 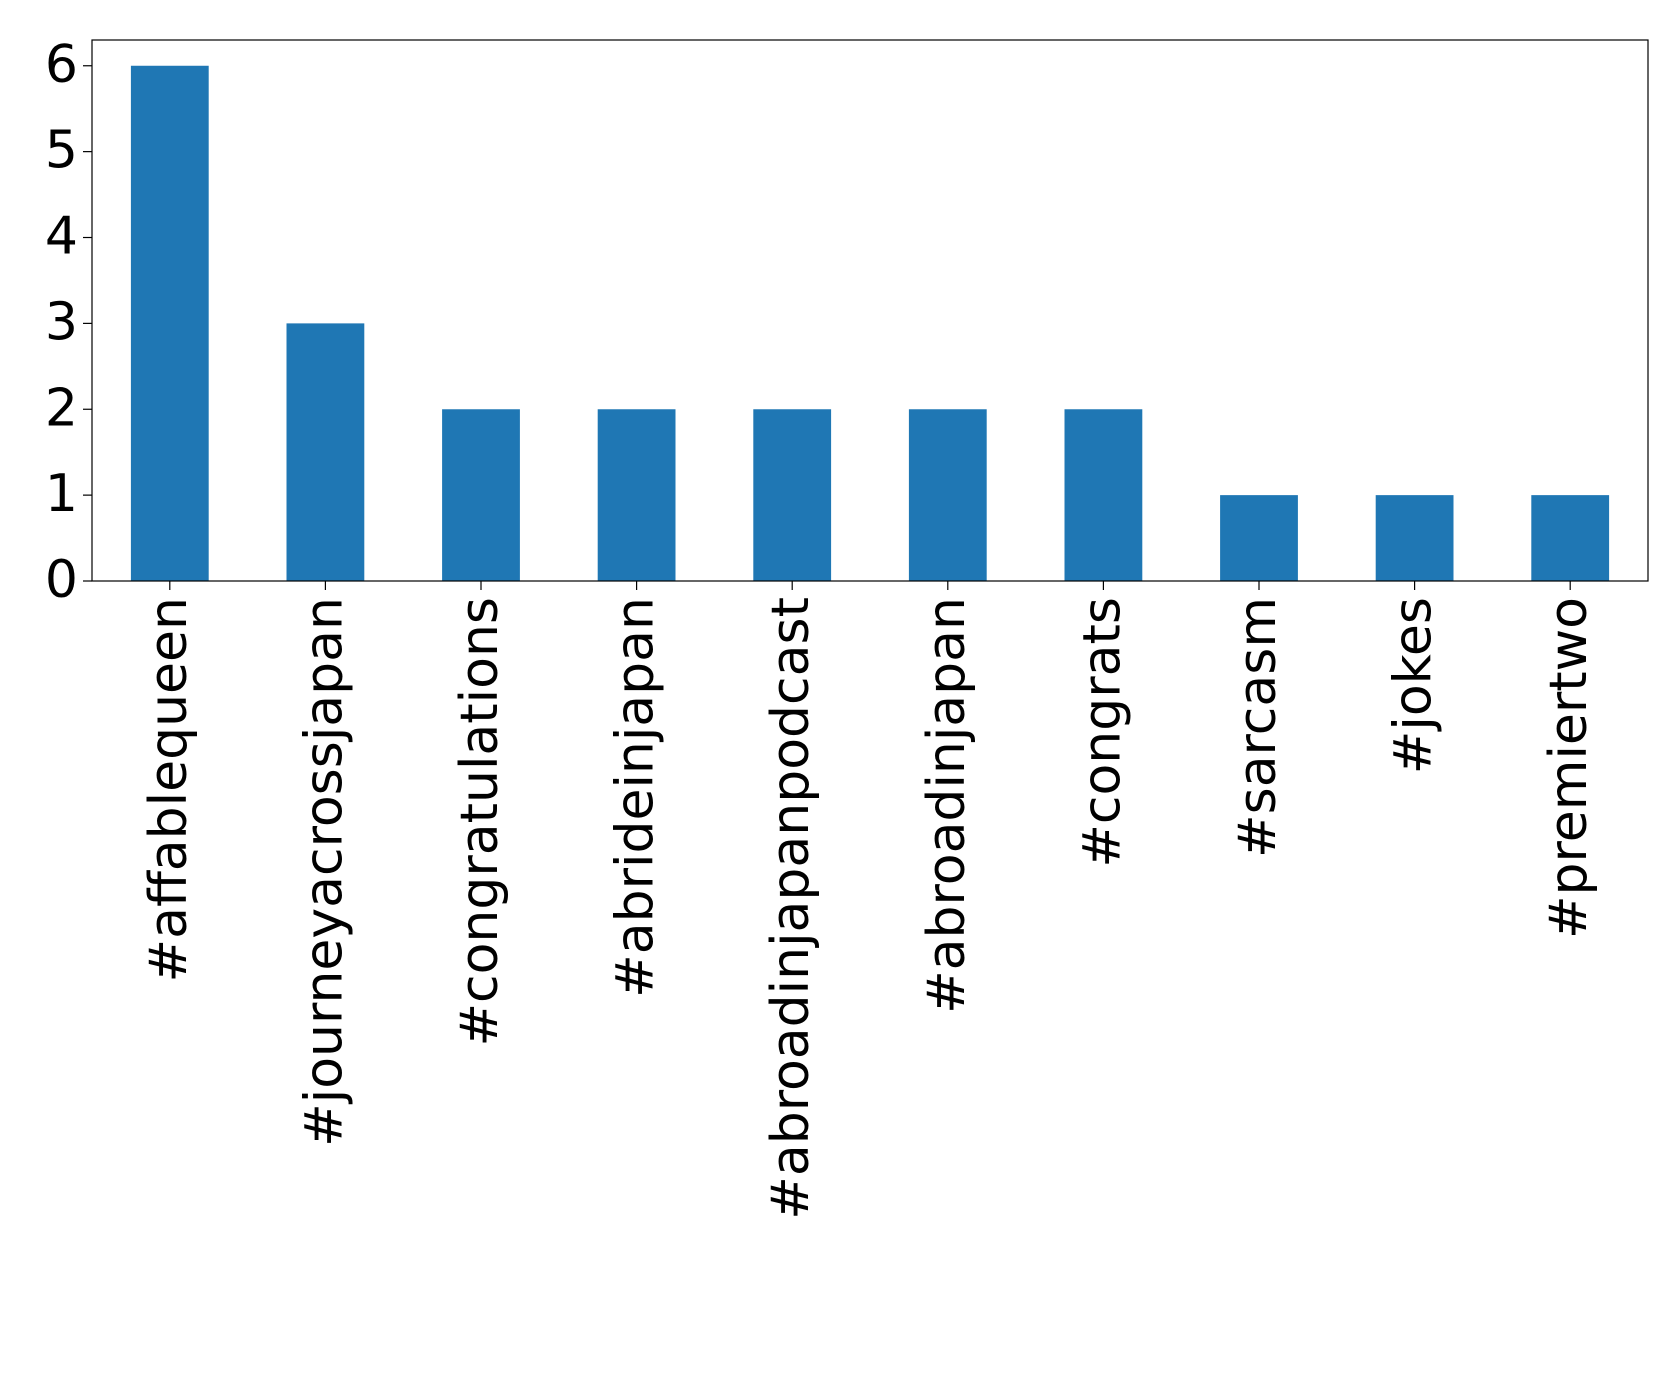 I want to click on x-tick-label: #abroadinjapanpodcast, so click(x=791, y=908).